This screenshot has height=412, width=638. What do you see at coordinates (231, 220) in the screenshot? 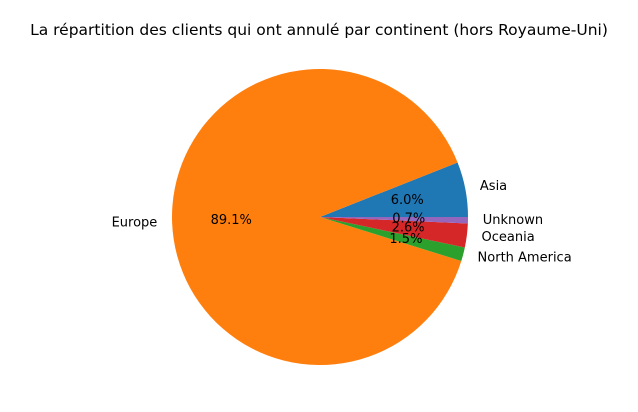
I see `slice-percent-europe: 89.1%` at bounding box center [231, 220].